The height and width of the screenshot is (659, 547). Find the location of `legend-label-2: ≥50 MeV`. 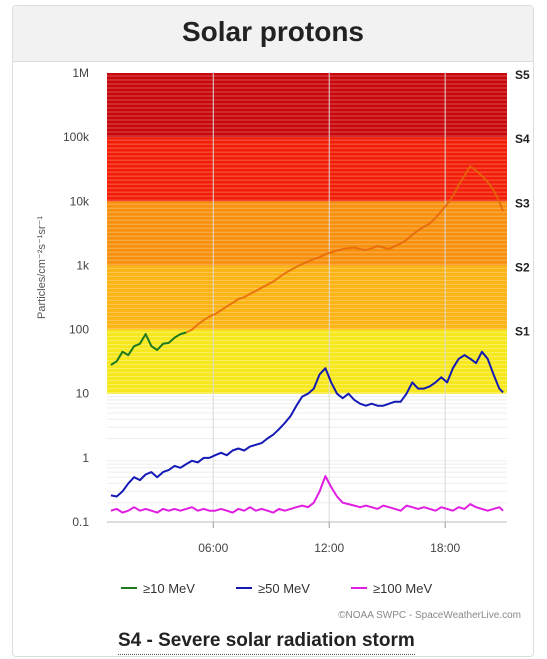

legend-label-2: ≥50 MeV is located at coordinates (284, 588).